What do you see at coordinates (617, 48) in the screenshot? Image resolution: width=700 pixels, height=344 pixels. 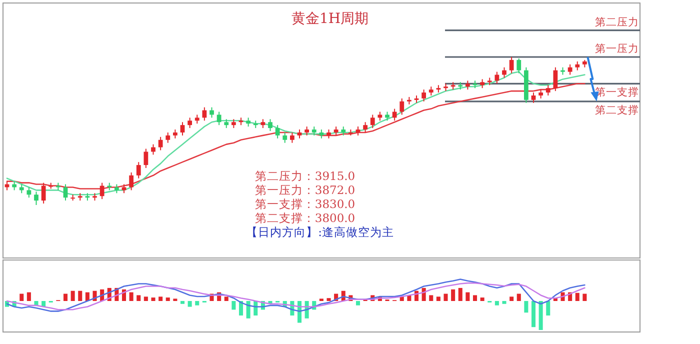 I see `ref-line-label: 第一压力` at bounding box center [617, 48].